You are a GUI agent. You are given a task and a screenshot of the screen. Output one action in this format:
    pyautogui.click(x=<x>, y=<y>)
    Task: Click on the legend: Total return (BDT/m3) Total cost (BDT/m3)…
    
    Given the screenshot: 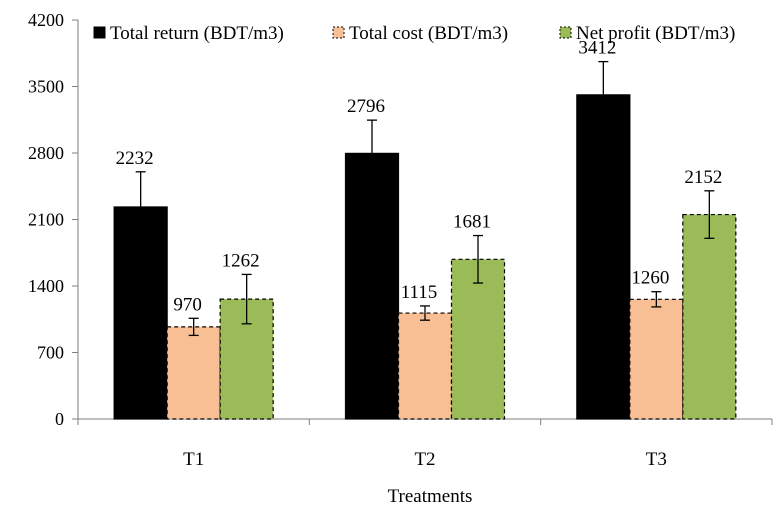 What is the action you would take?
    pyautogui.click(x=414, y=33)
    